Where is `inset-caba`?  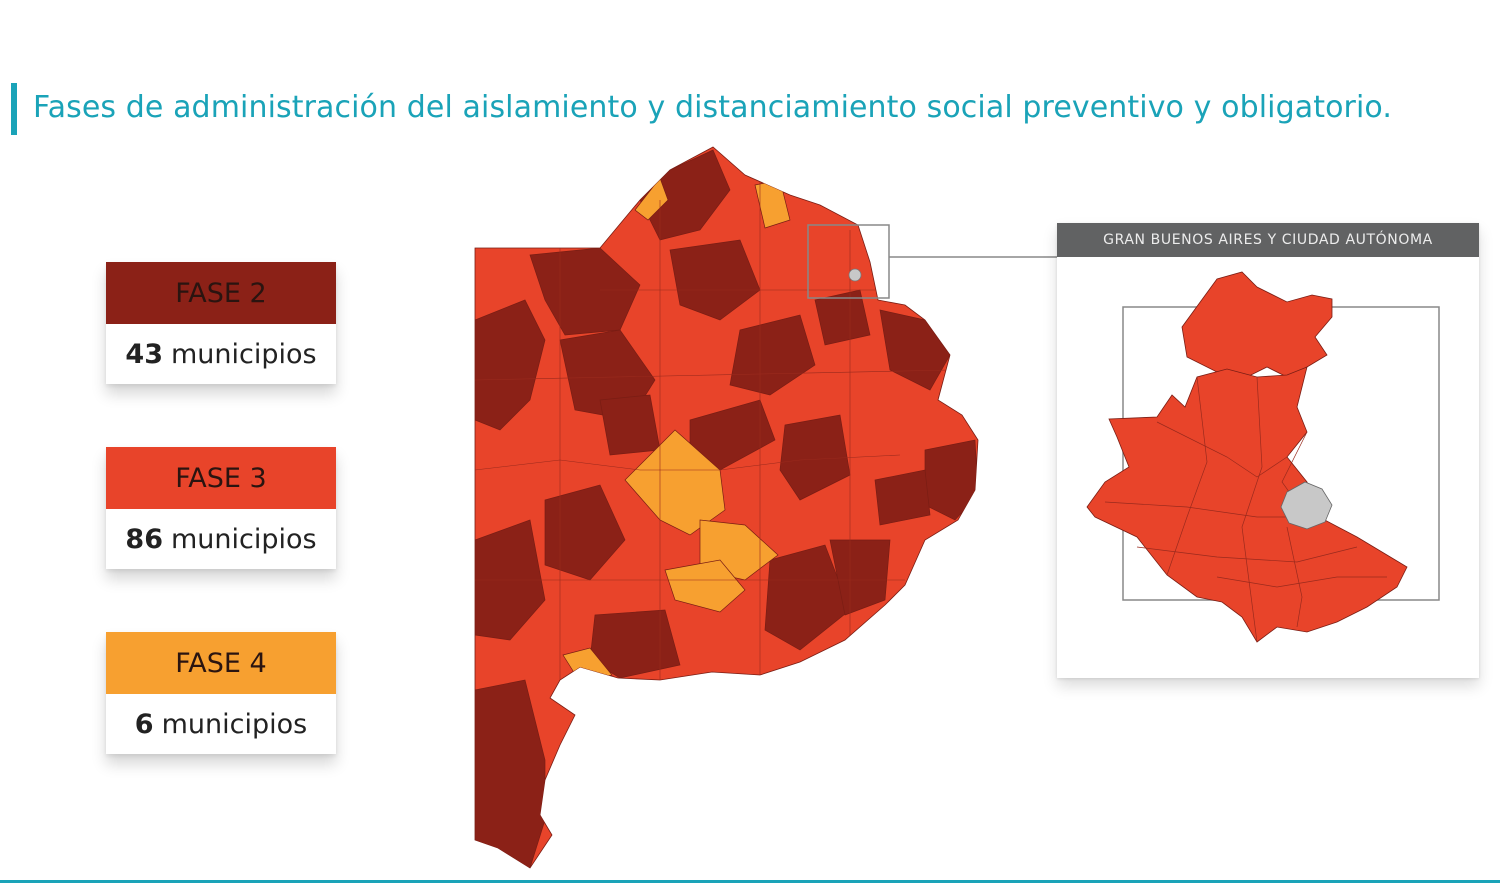 inset-caba is located at coordinates (1306, 505).